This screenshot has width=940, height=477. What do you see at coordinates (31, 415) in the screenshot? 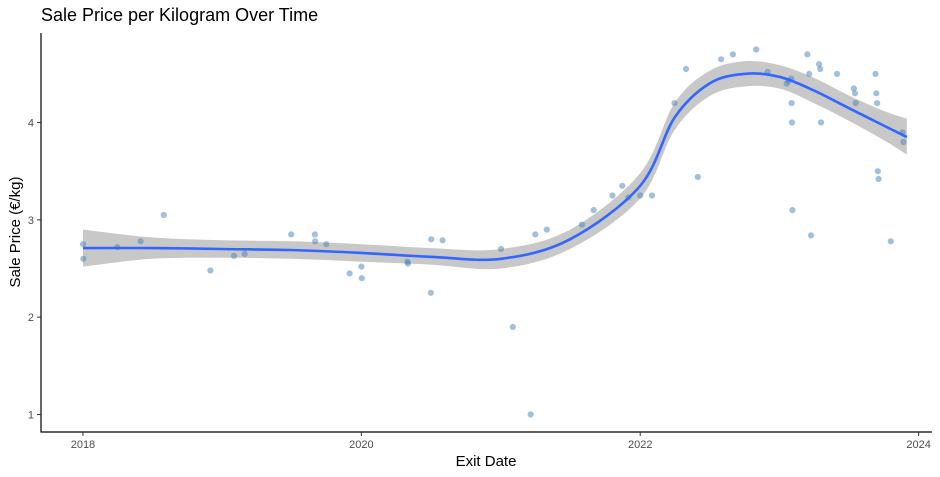
I see `y-tick-label-1: 1` at bounding box center [31, 415].